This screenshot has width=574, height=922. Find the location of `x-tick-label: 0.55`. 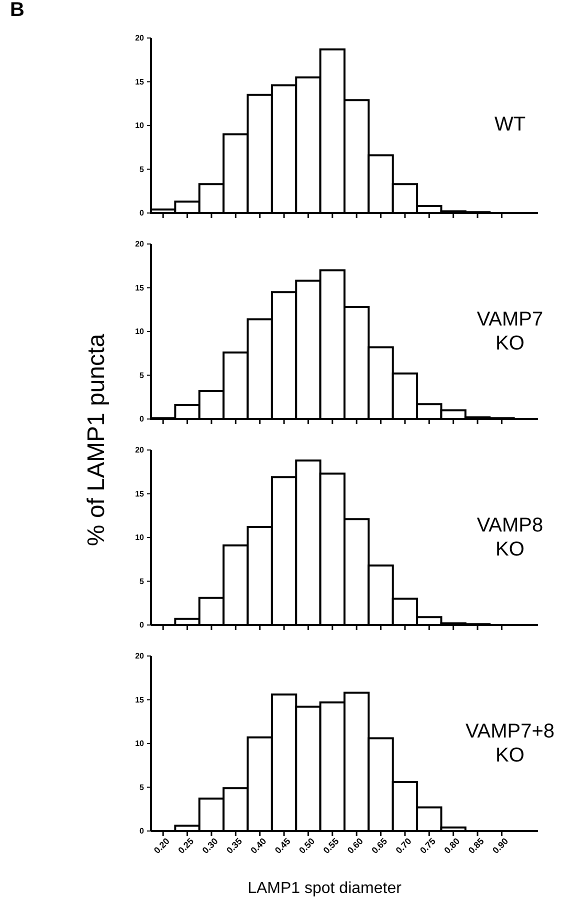

x-tick-label: 0.55 is located at coordinates (331, 846).